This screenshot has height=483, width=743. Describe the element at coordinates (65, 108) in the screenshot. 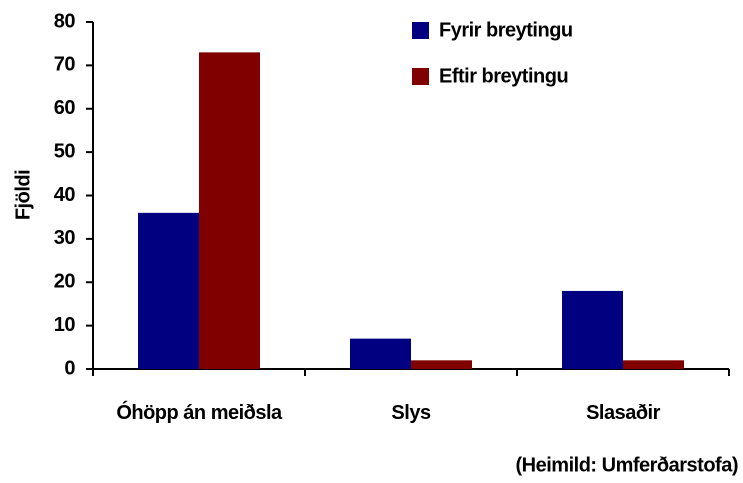

I see `y-tick-label: 60` at that location.